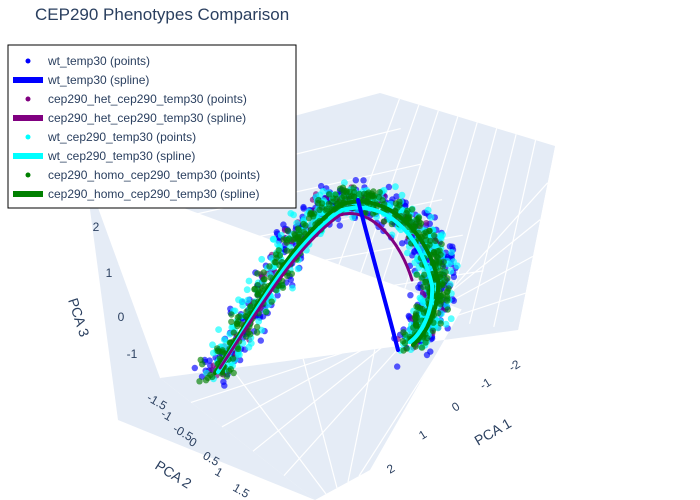 This screenshot has height=500, width=700. I want to click on spline-lines, so click(327, 286).